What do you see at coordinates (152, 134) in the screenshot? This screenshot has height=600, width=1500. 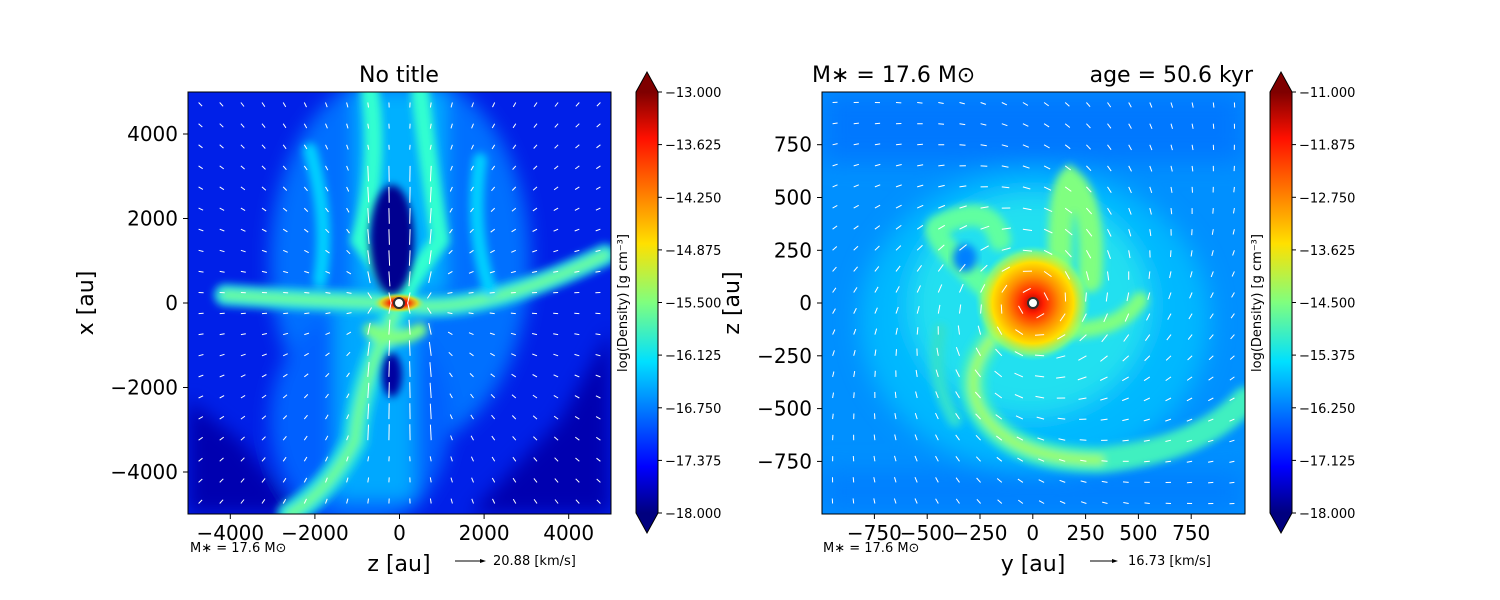 I see `left-ytick: 4000` at bounding box center [152, 134].